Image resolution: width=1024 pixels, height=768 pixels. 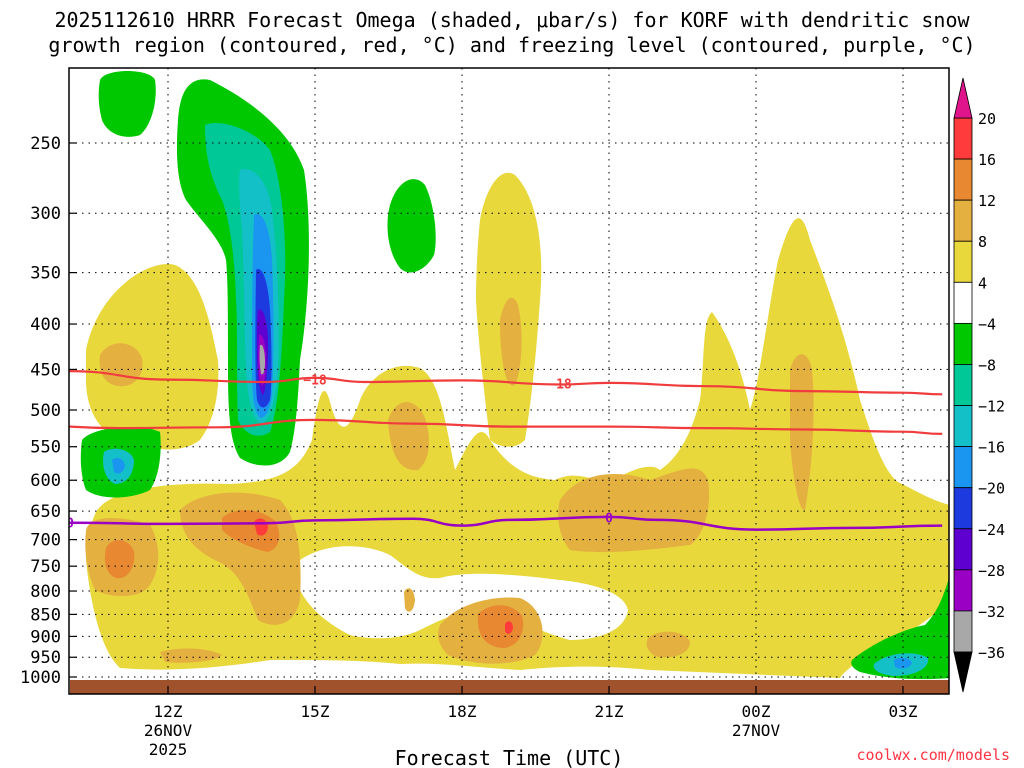 I want to click on x-tick-label-15Z: 15Z, so click(x=315, y=711).